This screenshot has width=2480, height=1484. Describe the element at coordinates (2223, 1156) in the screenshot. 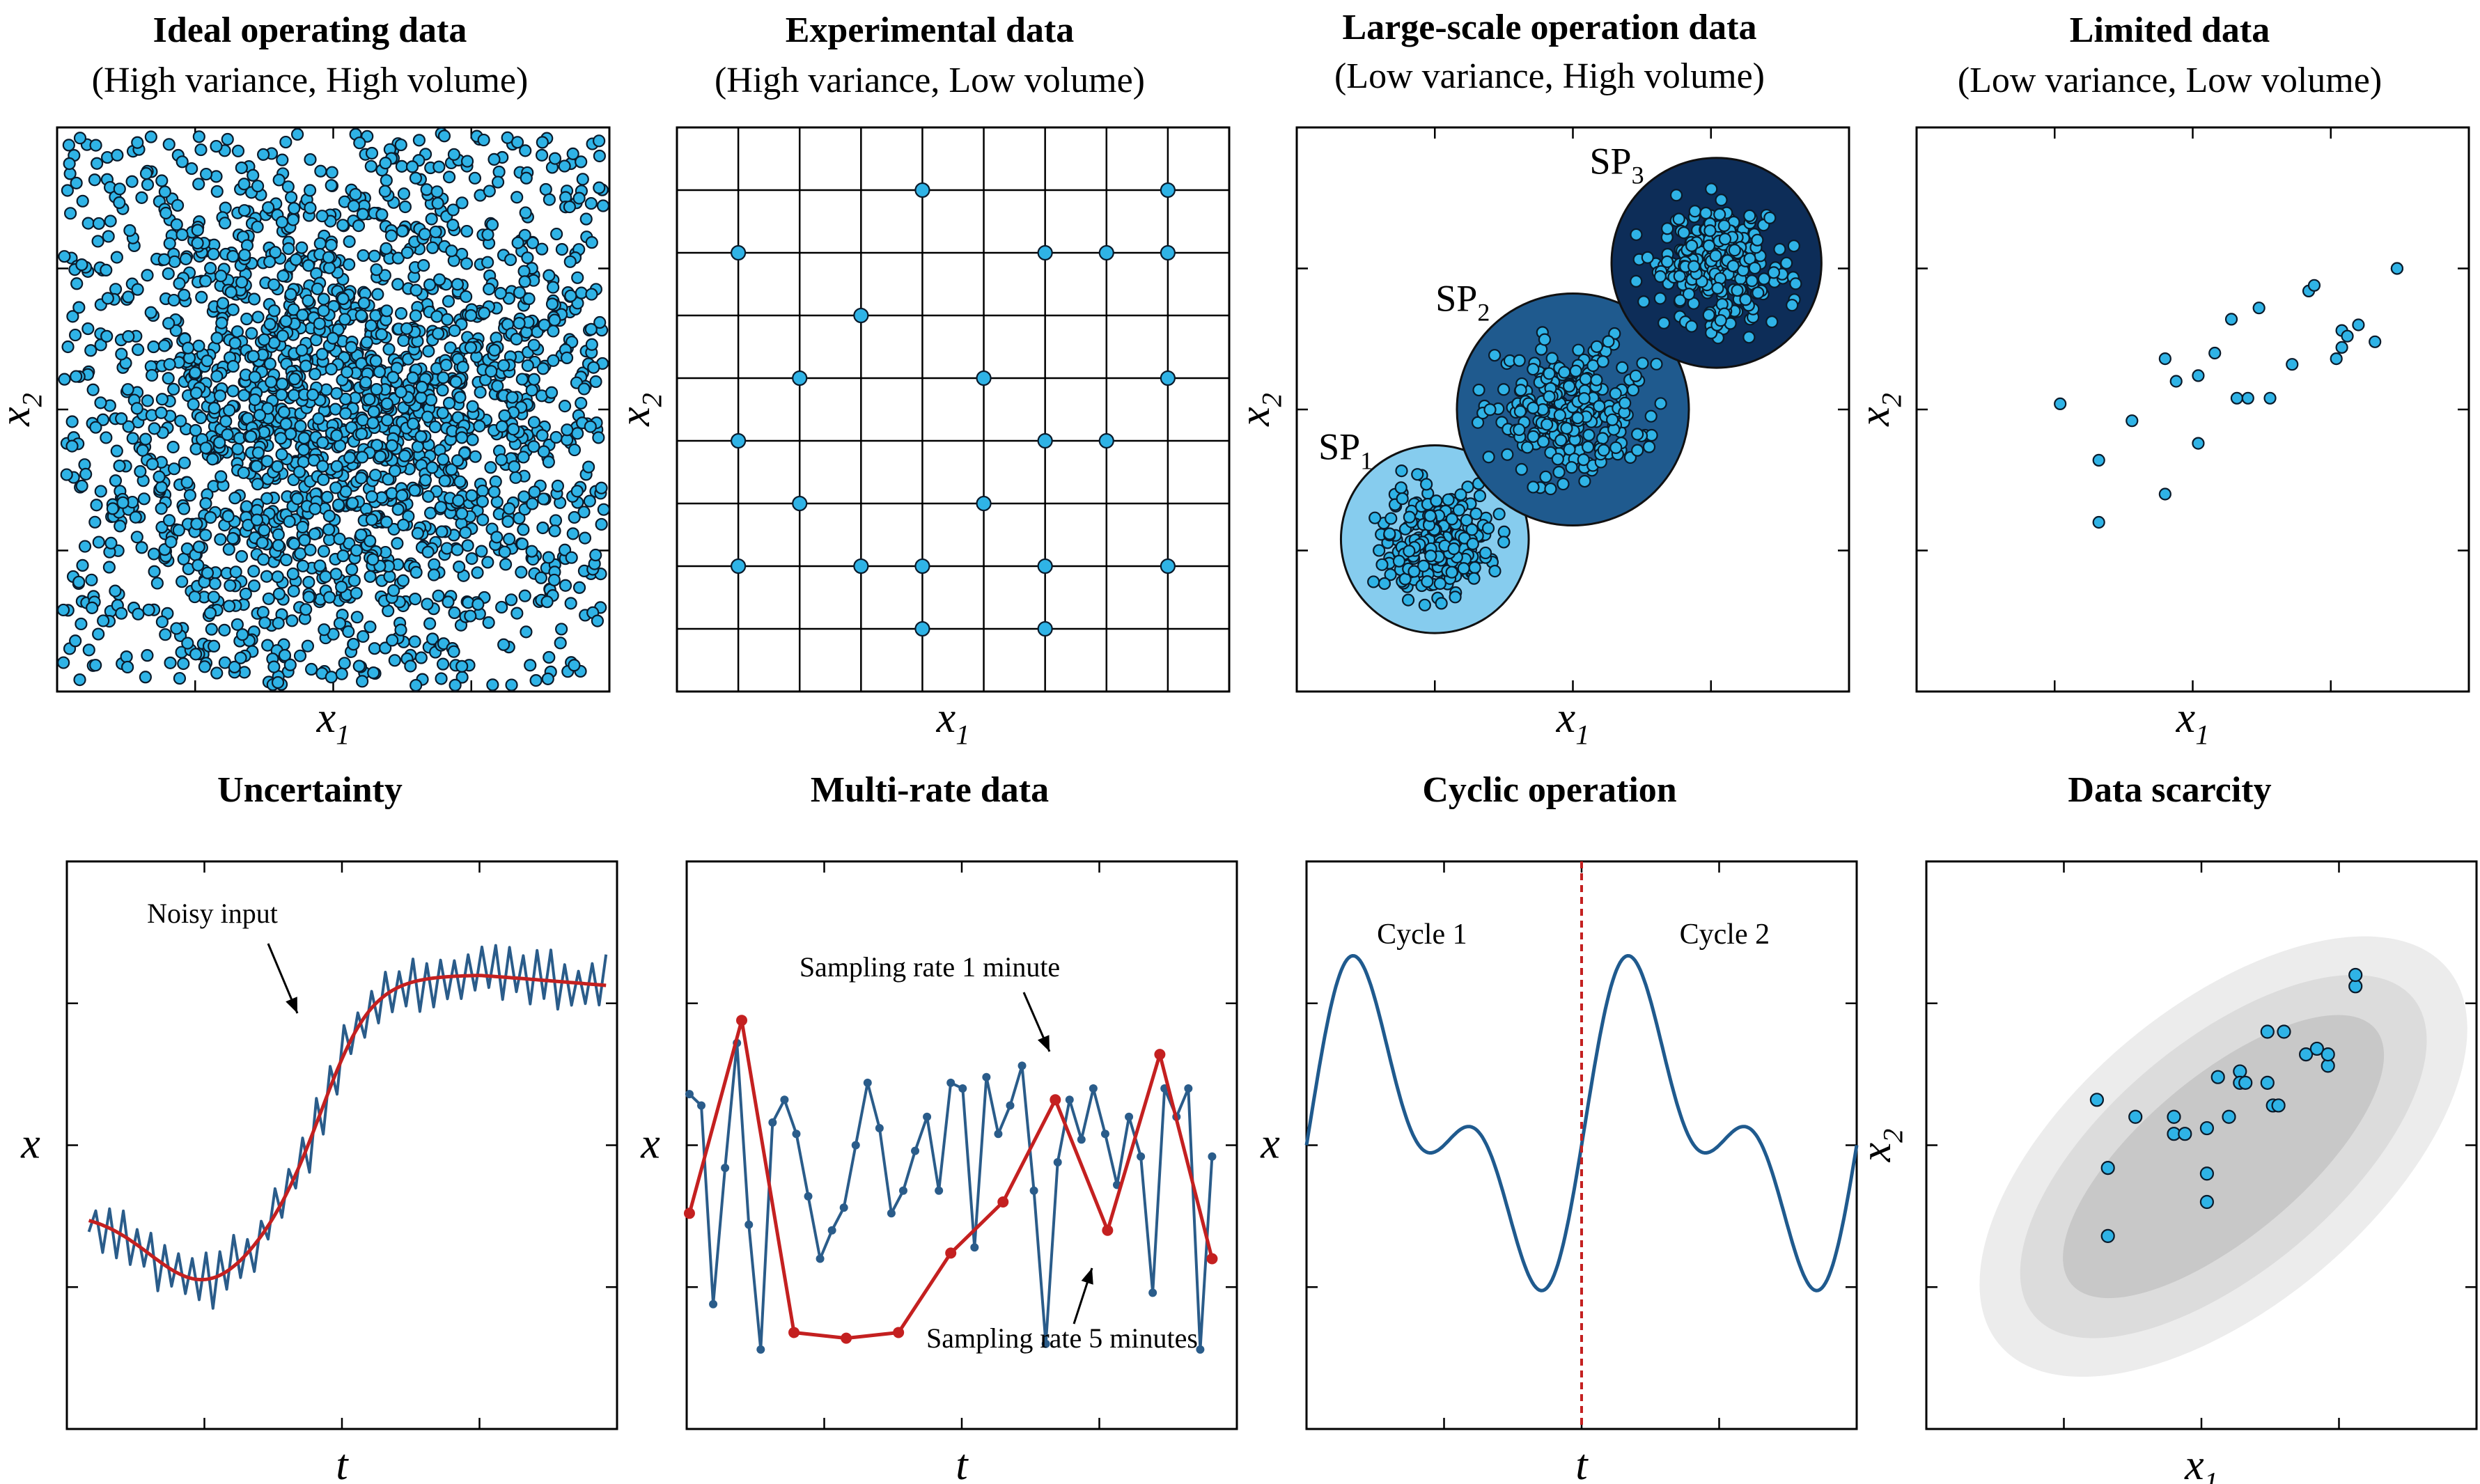

I see `uncertainty-region` at that location.